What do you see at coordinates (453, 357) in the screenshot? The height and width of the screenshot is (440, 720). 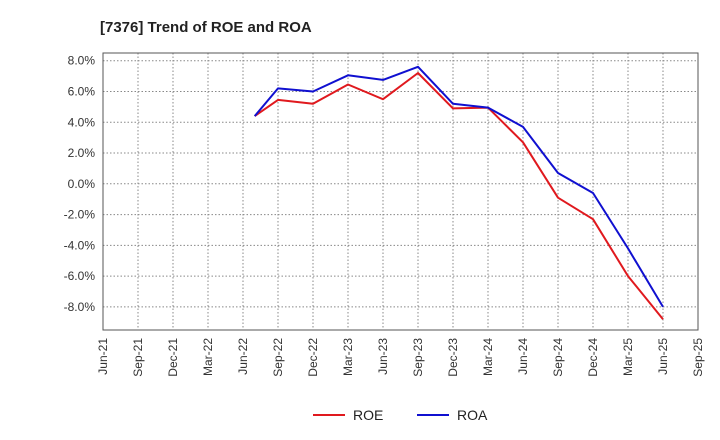 I see `x-tick-label: Dec-23` at bounding box center [453, 357].